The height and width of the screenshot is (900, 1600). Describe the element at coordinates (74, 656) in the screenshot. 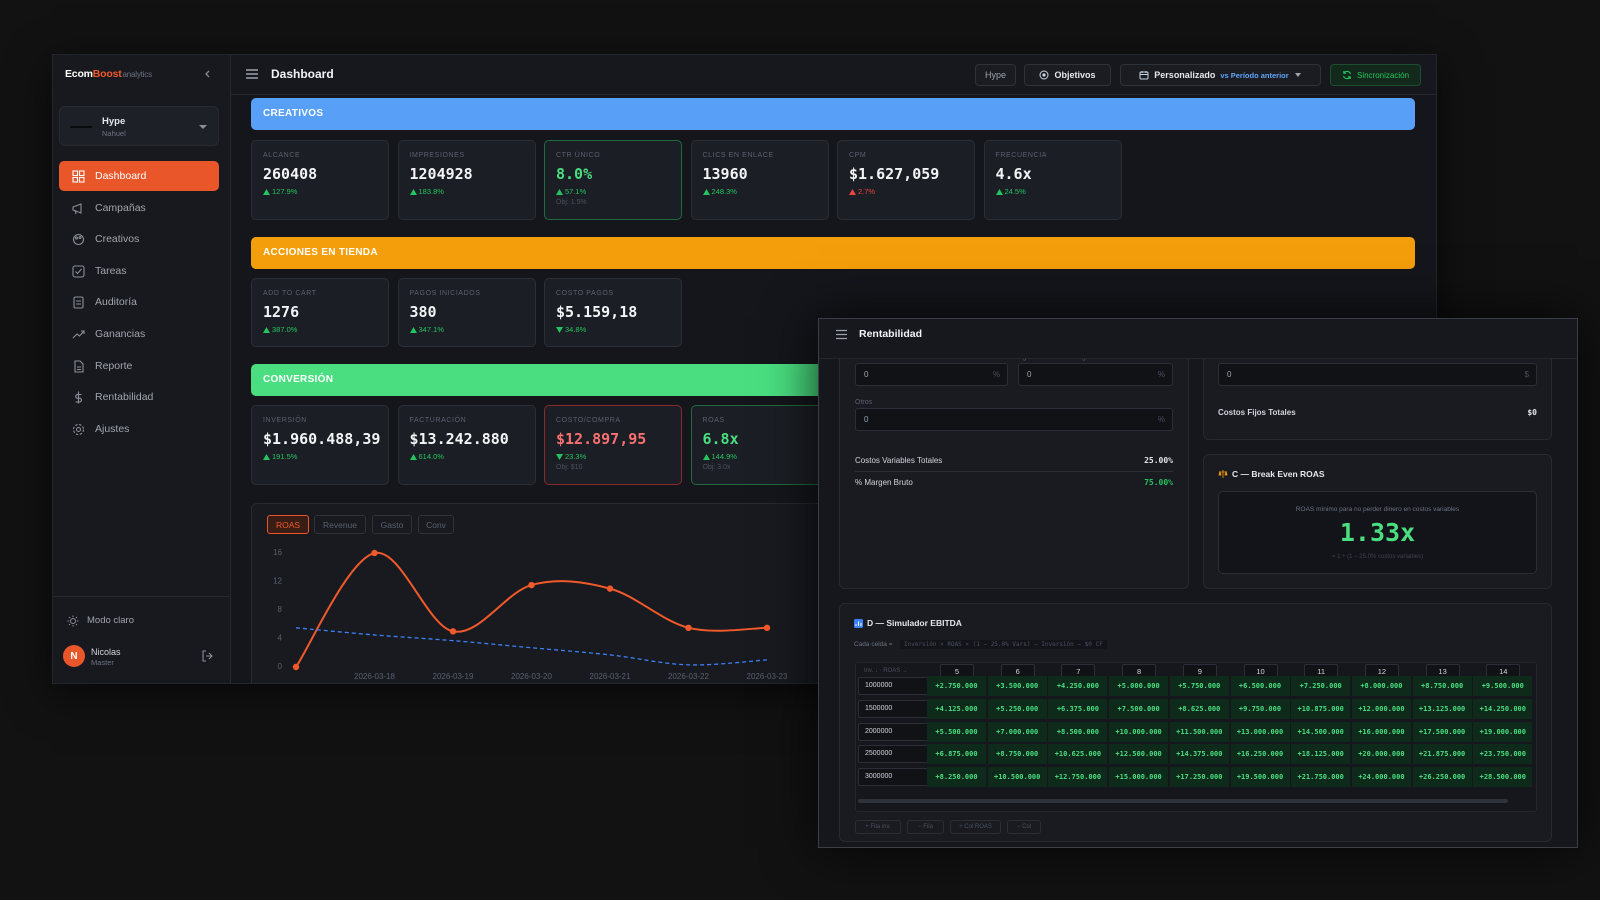

I see `avatar: N` at that location.